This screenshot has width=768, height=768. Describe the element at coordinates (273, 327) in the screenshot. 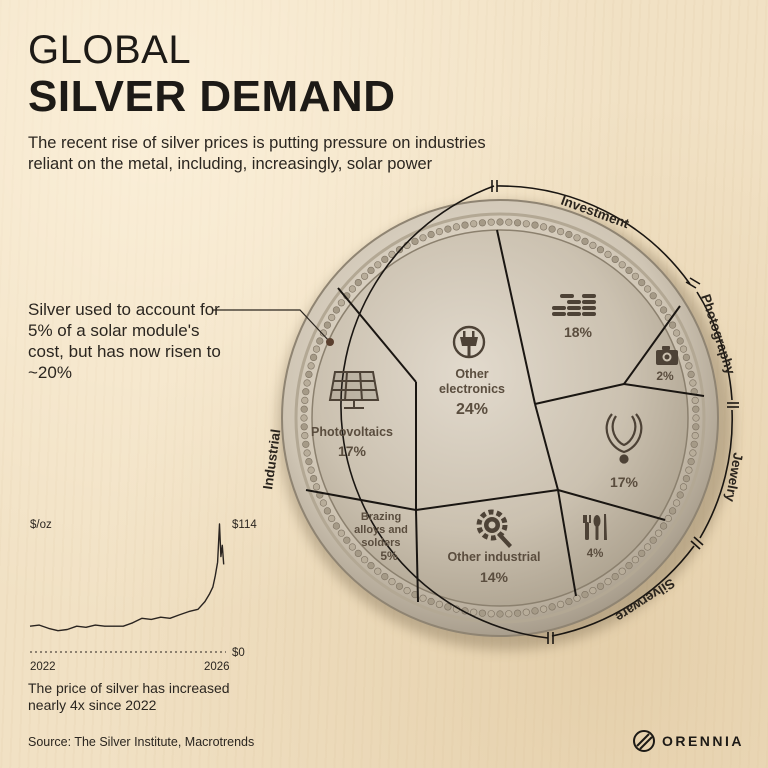

I see `annotation-leader` at that location.